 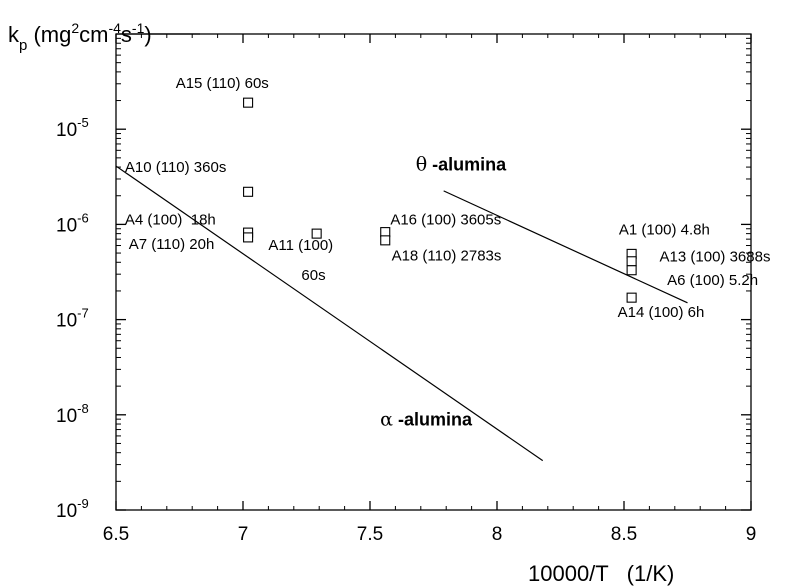 I want to click on x-tick-label: 7, so click(x=243, y=534).